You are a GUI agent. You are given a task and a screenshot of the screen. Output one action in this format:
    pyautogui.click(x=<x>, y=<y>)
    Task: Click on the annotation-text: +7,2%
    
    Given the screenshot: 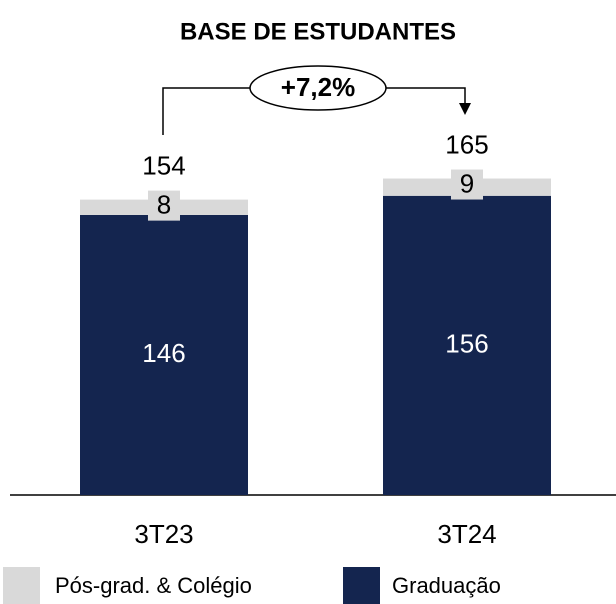 What is the action you would take?
    pyautogui.click(x=318, y=87)
    